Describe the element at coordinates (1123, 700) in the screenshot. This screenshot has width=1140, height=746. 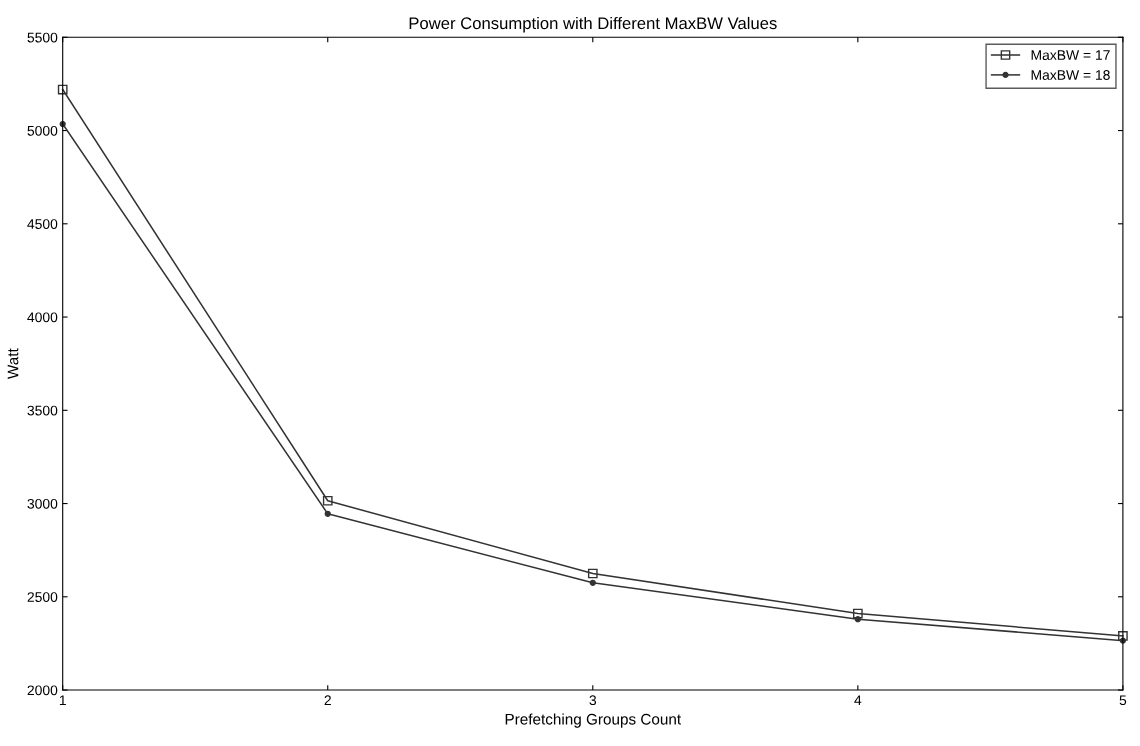
I see `x-tick-label: 5` at that location.